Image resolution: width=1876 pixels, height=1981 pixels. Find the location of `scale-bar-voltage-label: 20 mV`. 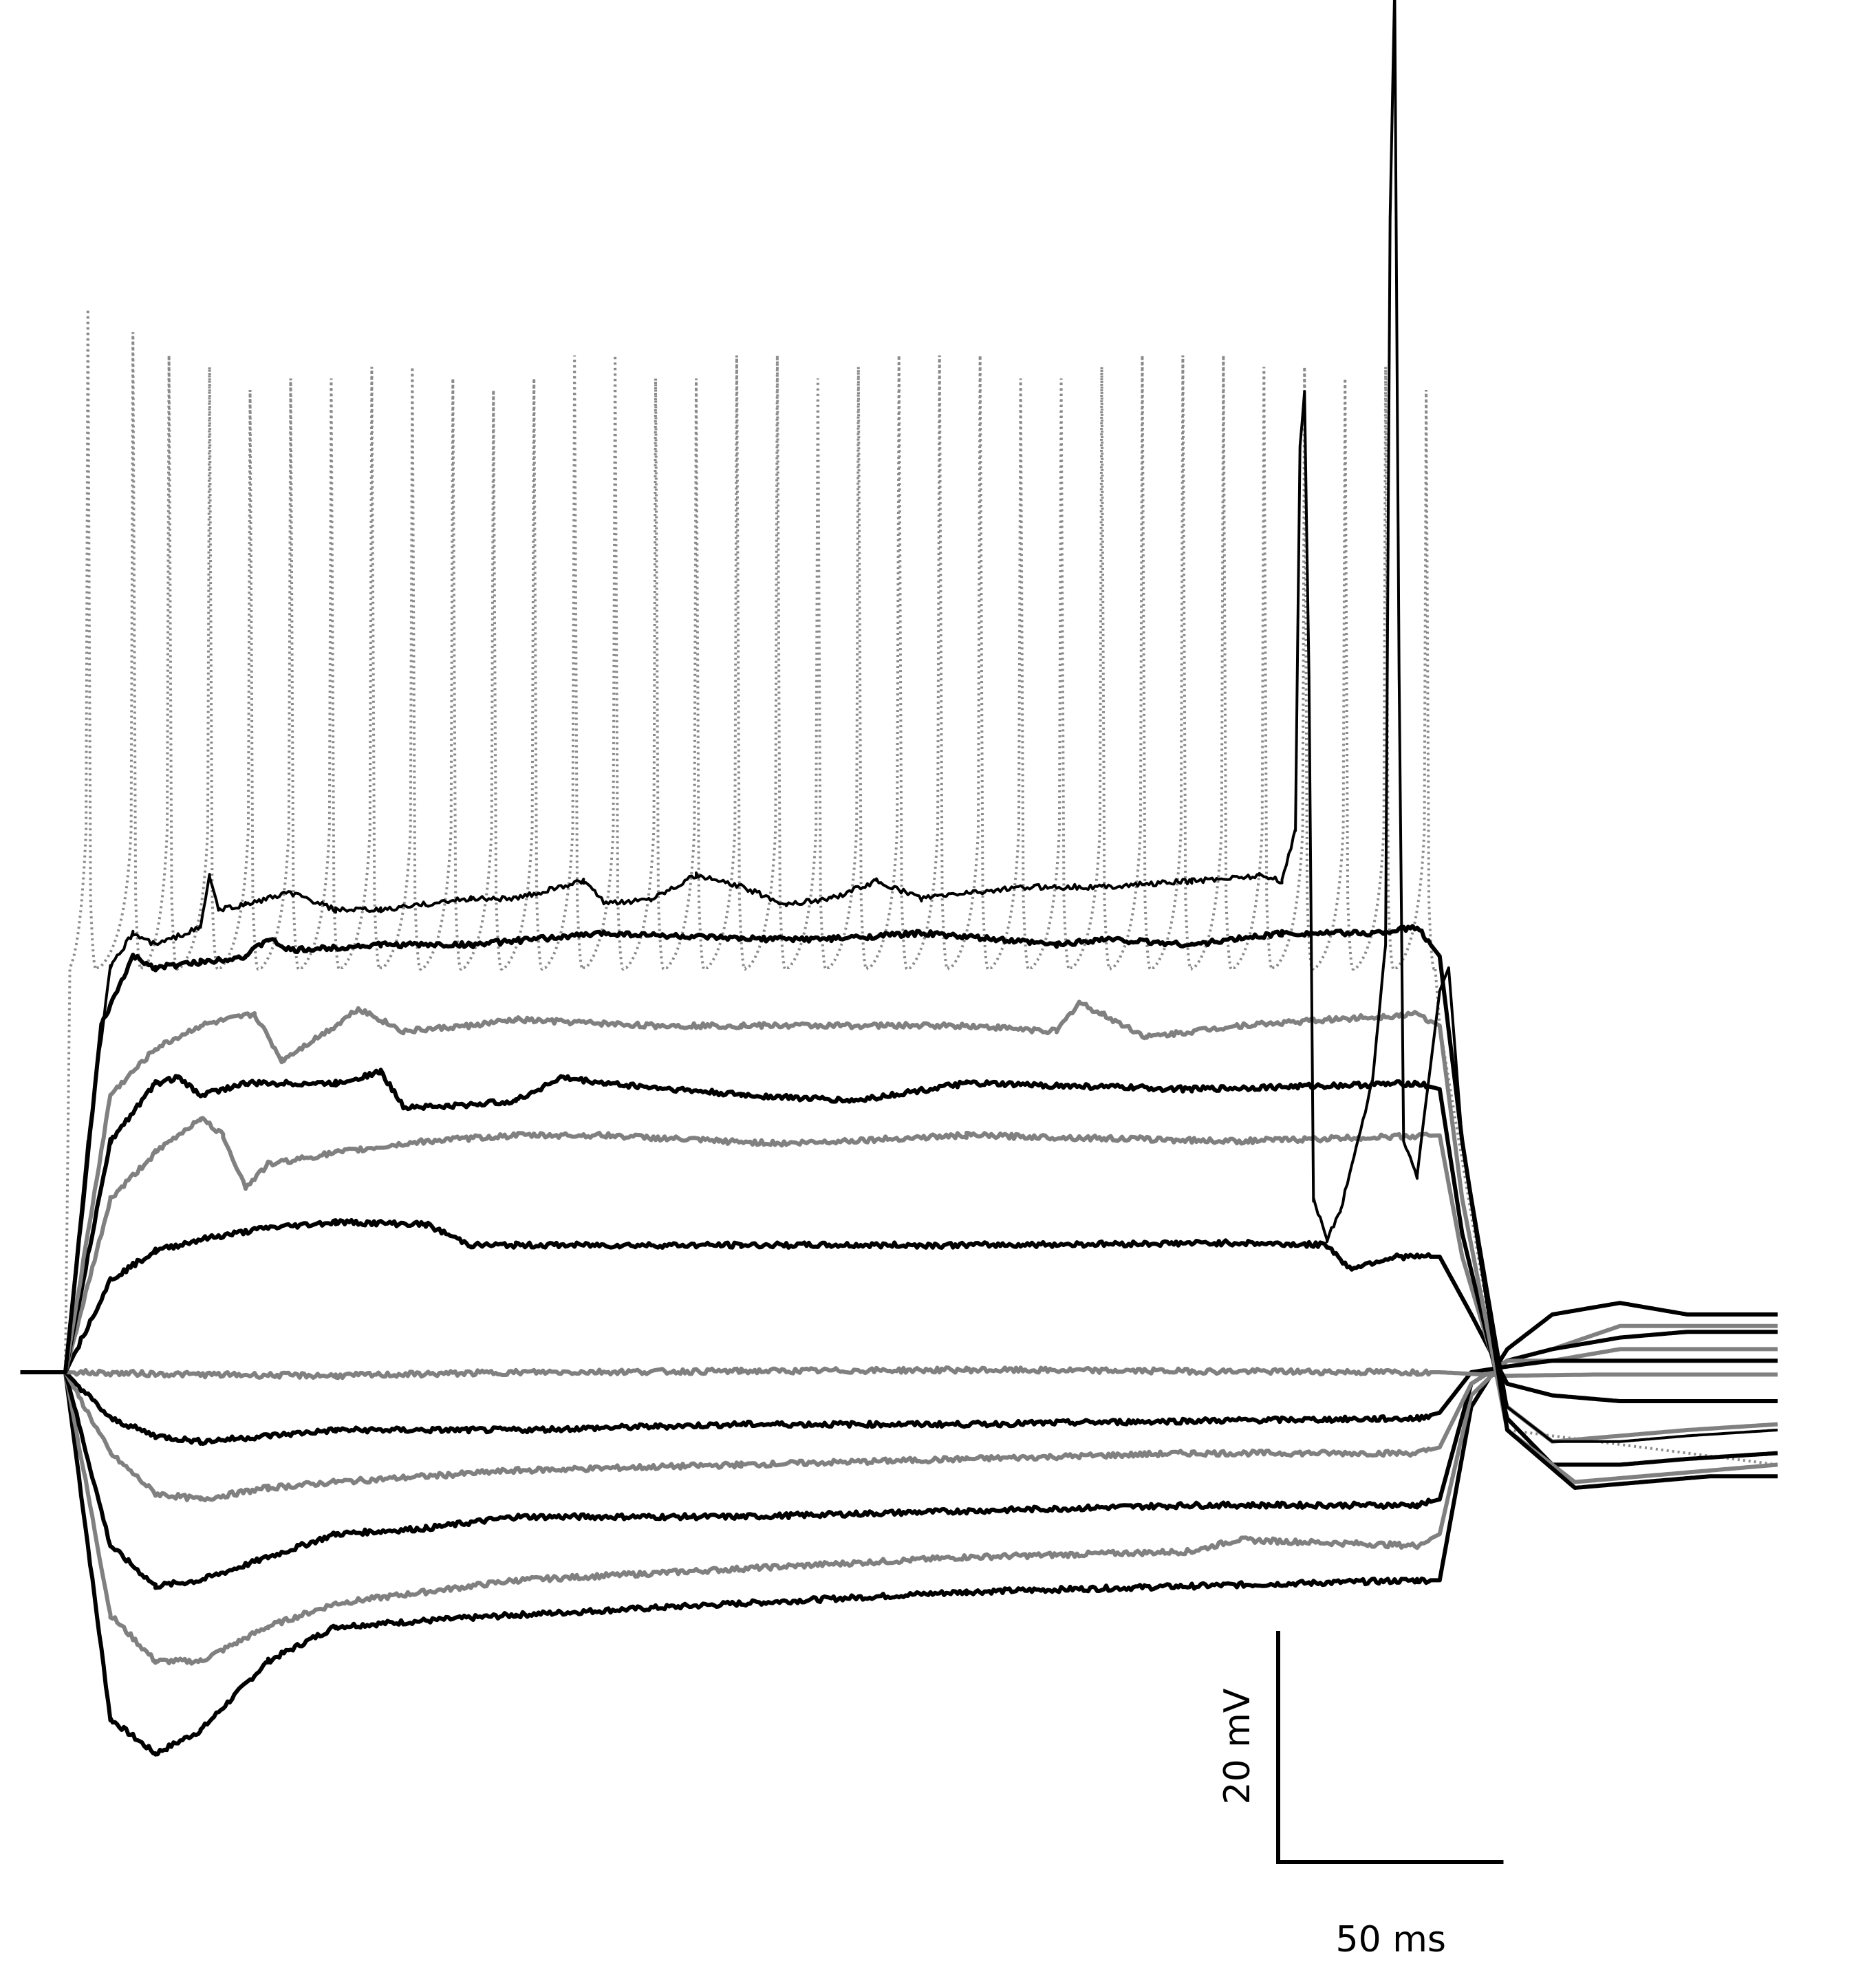

scale-bar-voltage-label: 20 mV is located at coordinates (1237, 1746).